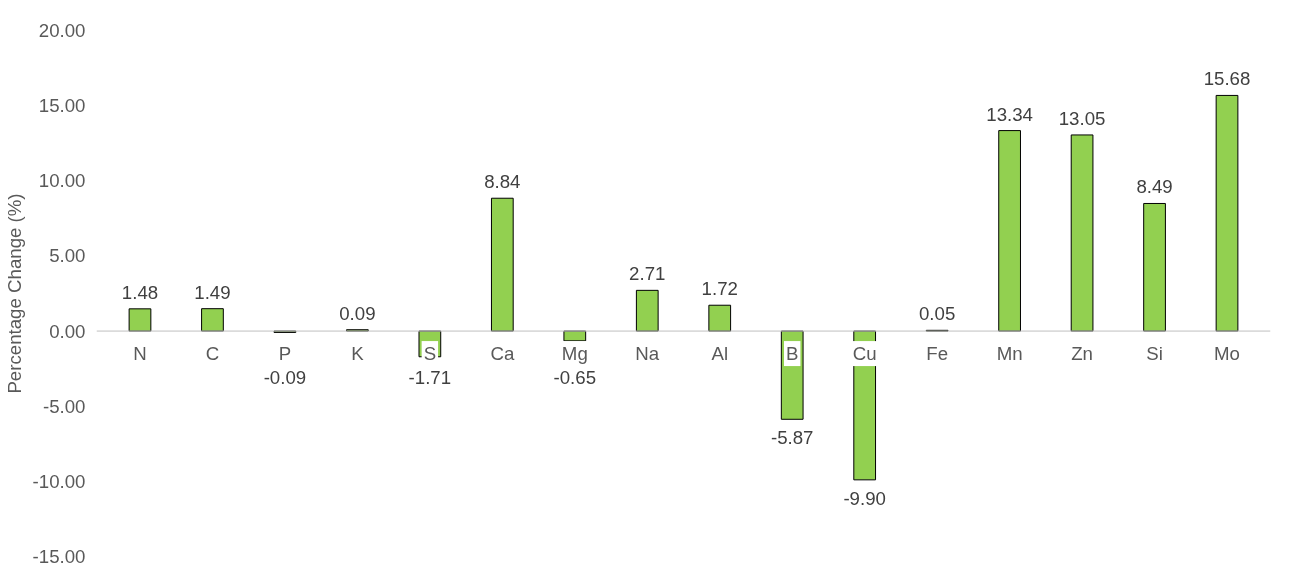  What do you see at coordinates (1227, 79) in the screenshot?
I see `data-label: 15.68` at bounding box center [1227, 79].